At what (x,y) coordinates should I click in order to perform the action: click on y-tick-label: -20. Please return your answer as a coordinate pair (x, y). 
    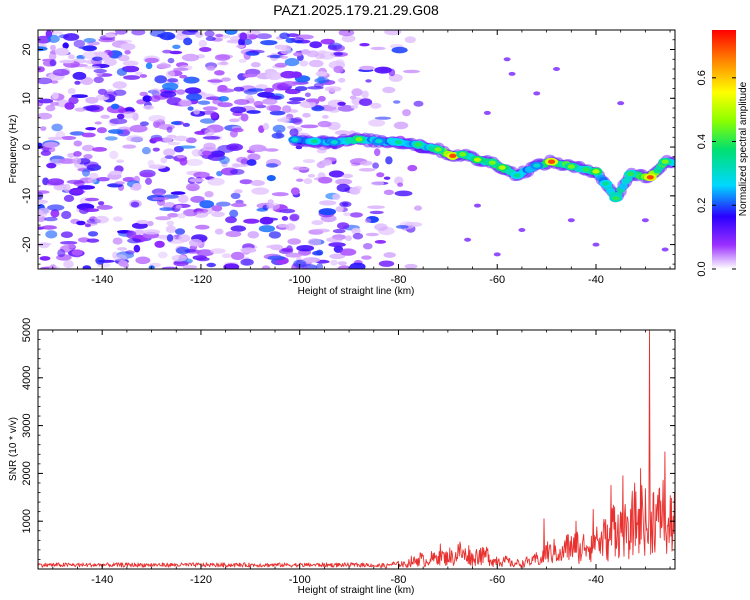
    Looking at the image, I should click on (27, 245).